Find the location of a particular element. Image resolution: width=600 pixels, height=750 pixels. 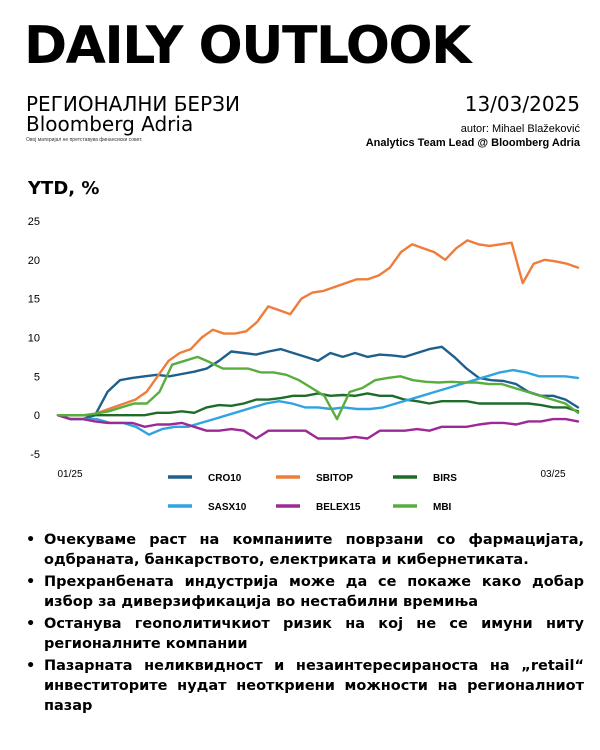

x-tick-label: 03/25 is located at coordinates (552, 474).